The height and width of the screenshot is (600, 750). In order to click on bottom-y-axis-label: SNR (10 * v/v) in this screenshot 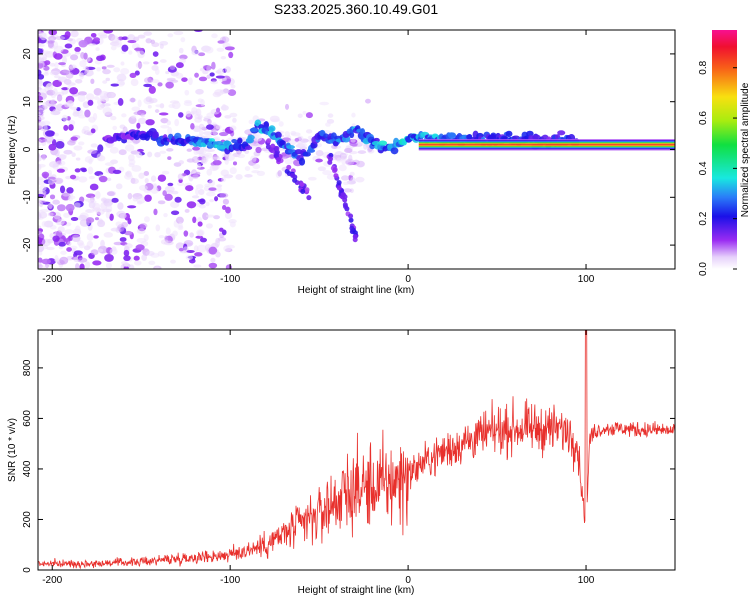, I will do `click(12, 450)`.